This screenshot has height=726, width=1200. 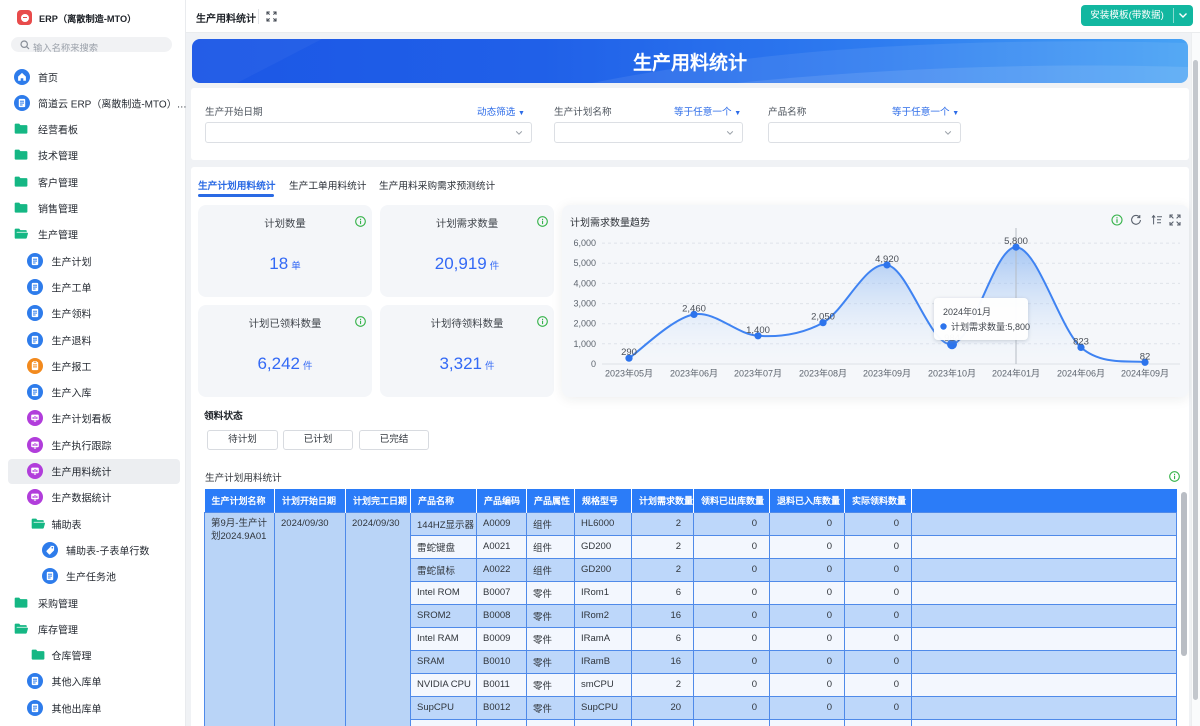 What do you see at coordinates (694, 373) in the screenshot?
I see `svg-text: 2023年06月` at bounding box center [694, 373].